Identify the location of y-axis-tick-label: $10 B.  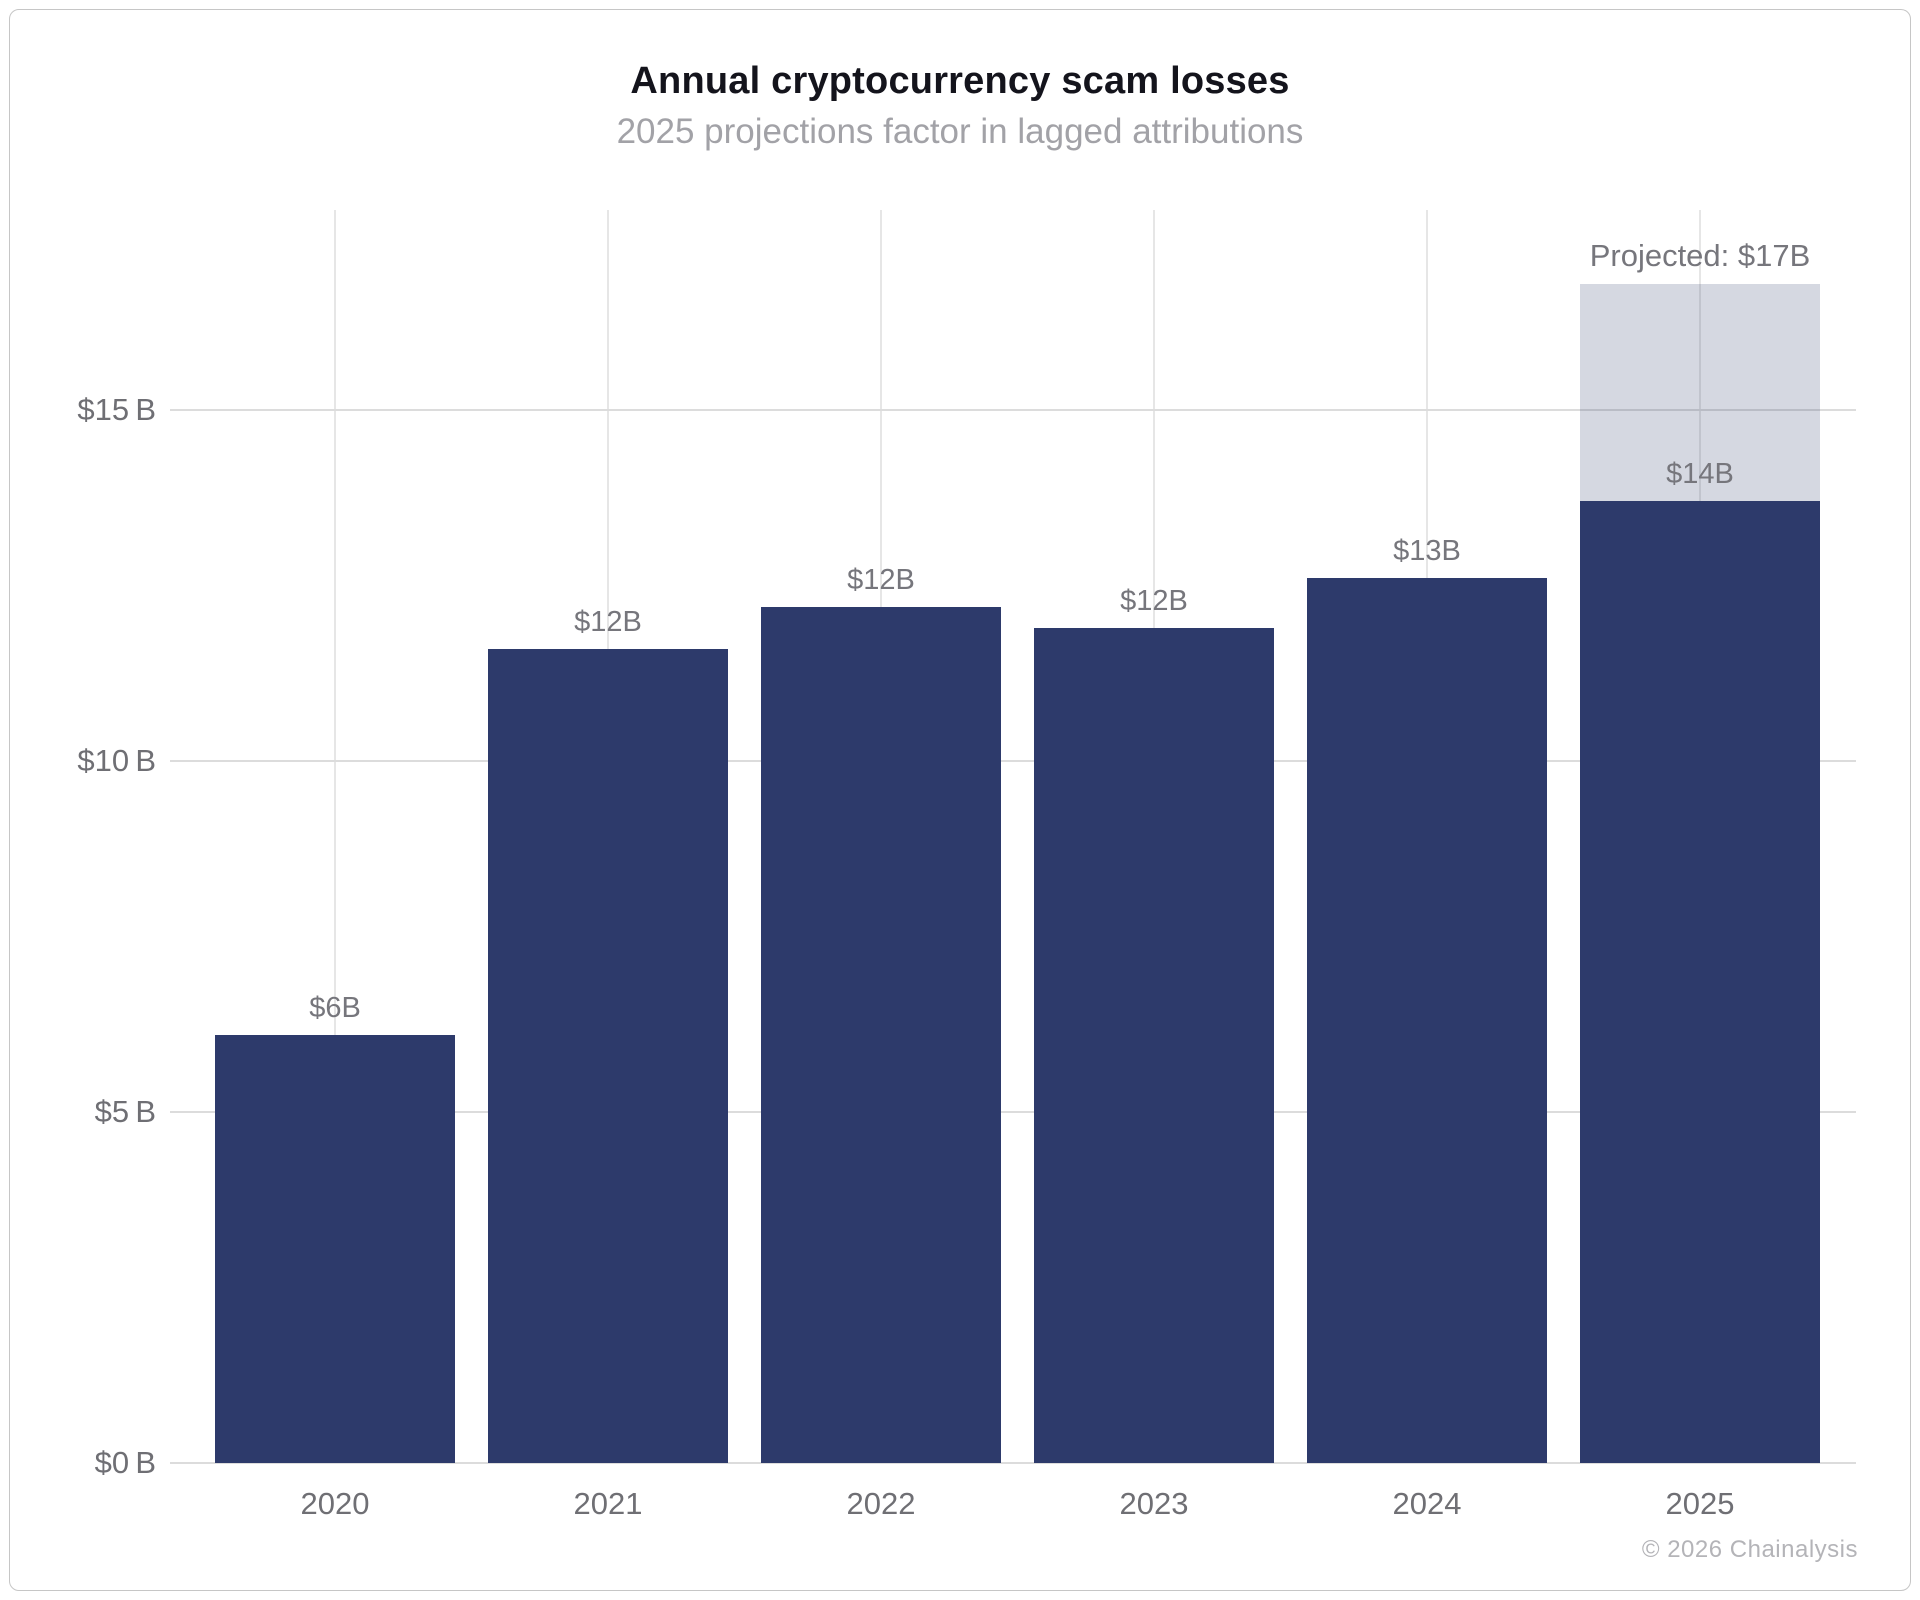
(116, 760).